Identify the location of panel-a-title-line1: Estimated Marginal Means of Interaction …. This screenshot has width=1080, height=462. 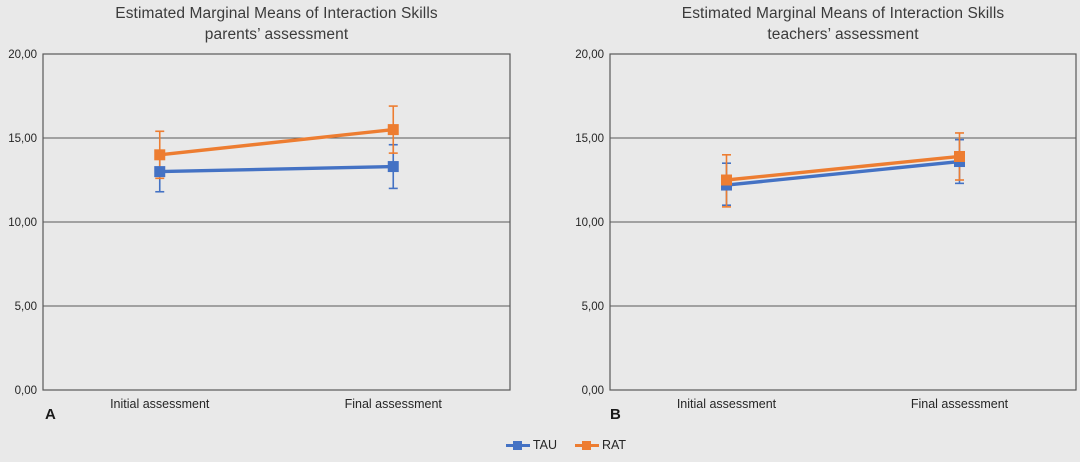
(276, 13).